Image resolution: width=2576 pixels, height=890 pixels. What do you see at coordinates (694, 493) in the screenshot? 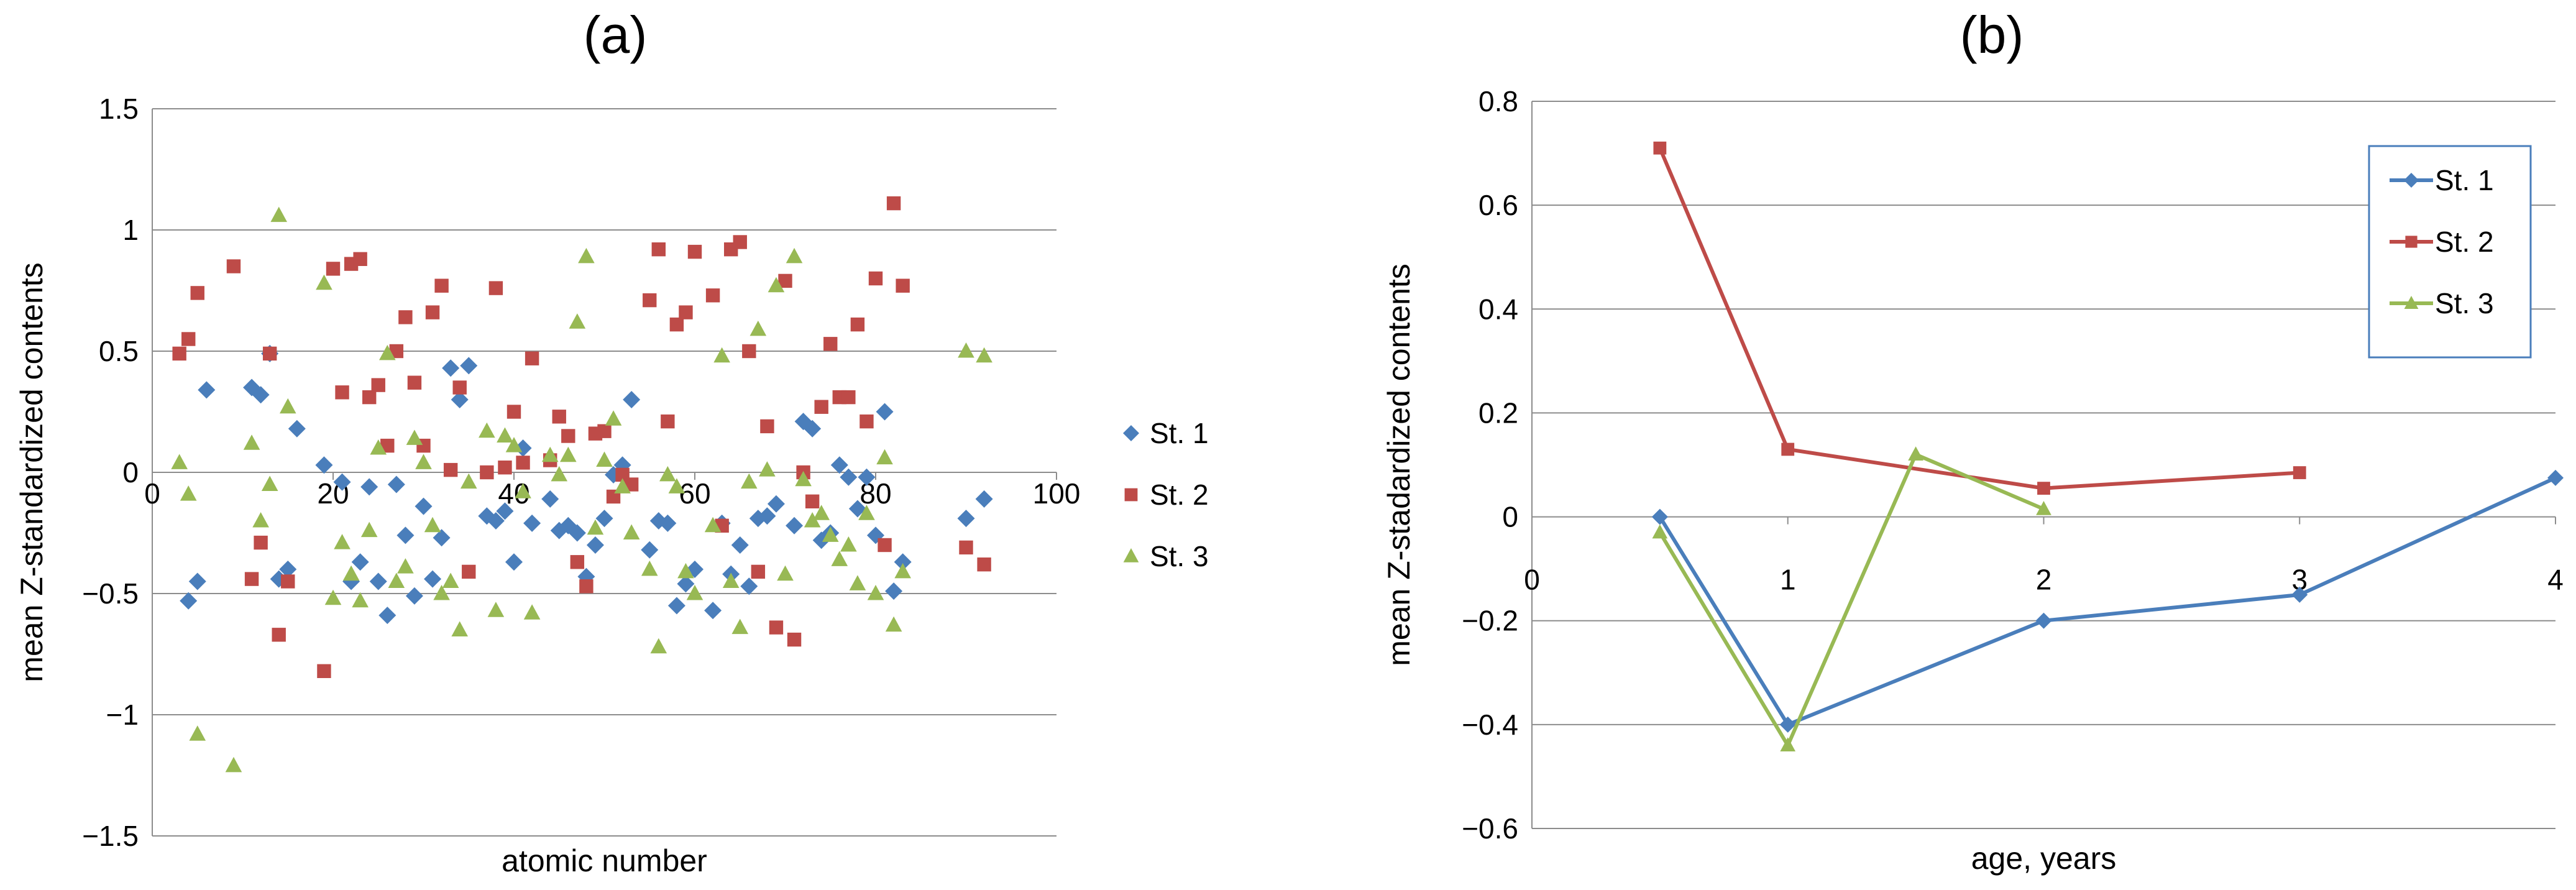
I see `x-tick-label: 60` at bounding box center [694, 493].